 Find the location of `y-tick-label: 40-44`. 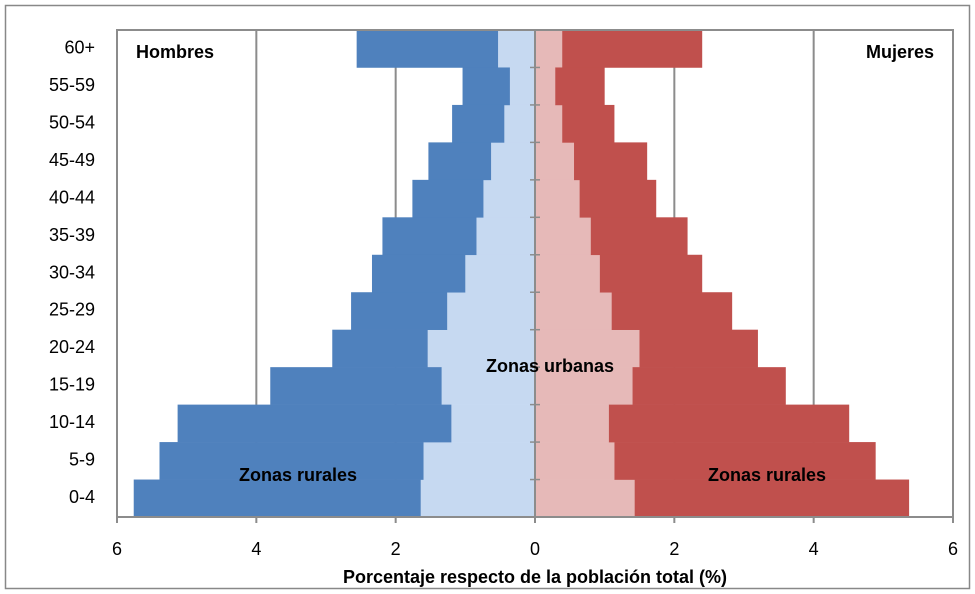

y-tick-label: 40-44 is located at coordinates (72, 197).